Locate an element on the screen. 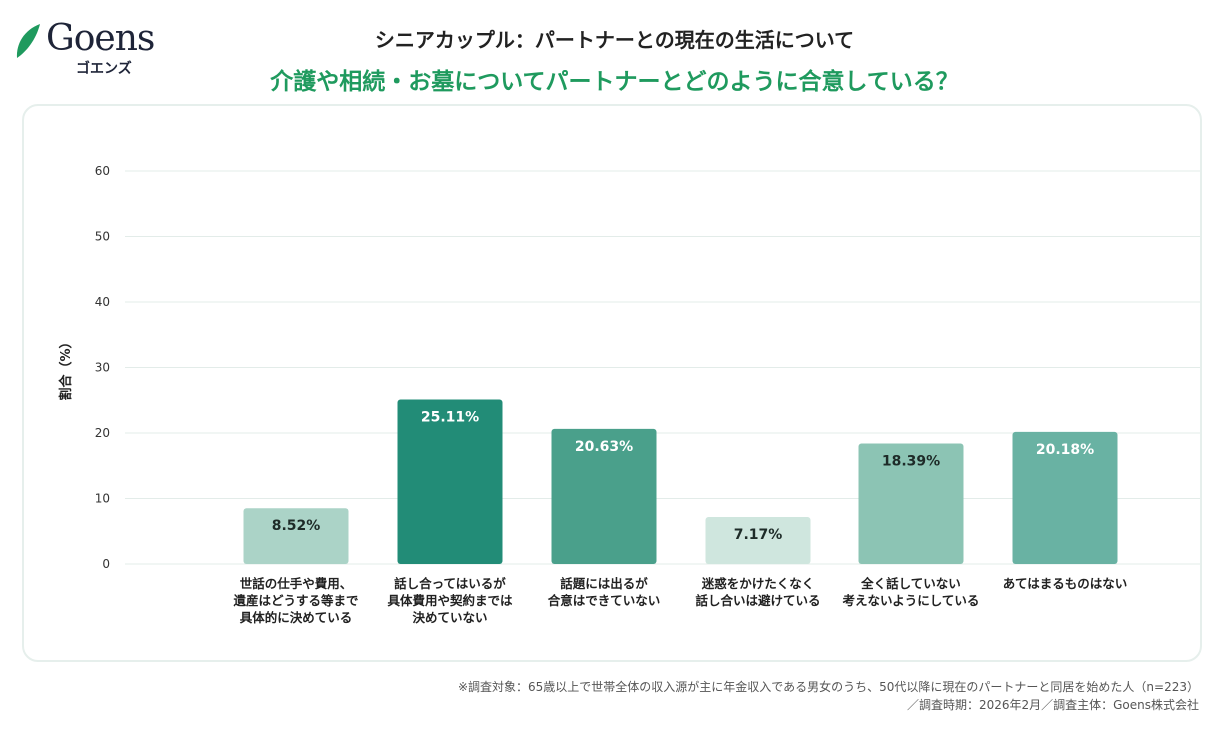  x-tick-label: 話題には出るが is located at coordinates (604, 583).